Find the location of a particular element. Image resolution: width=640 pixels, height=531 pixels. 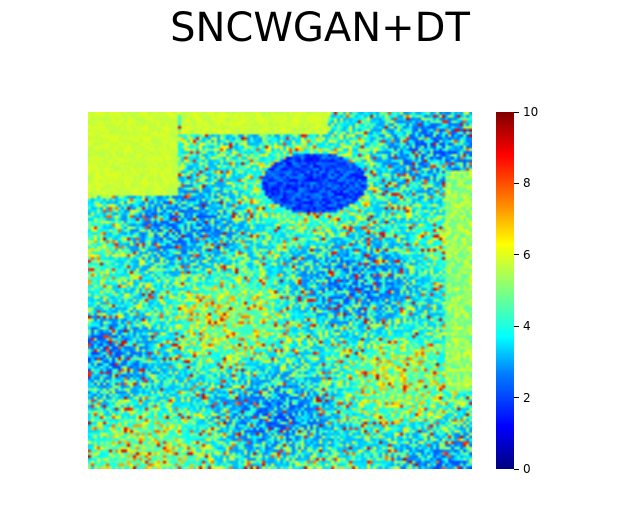

colorbar-tick-label: 0 is located at coordinates (527, 469).